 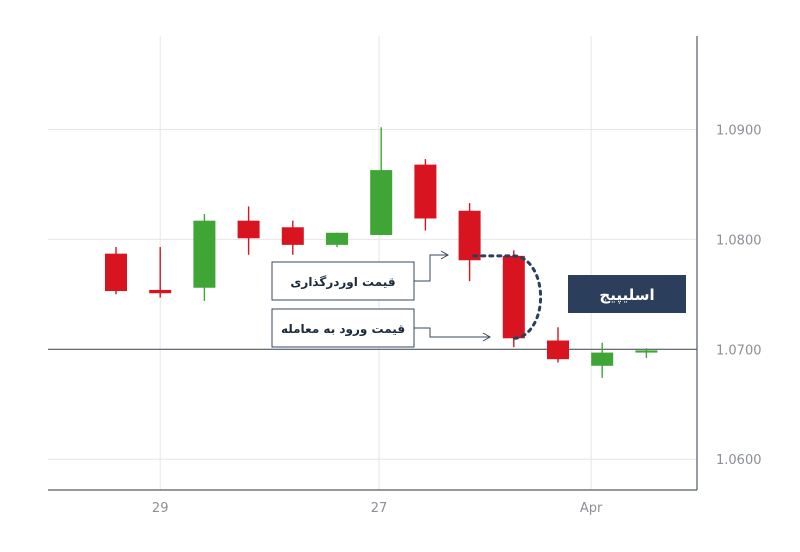 I want to click on order-price-arrowhead, so click(x=445, y=255).